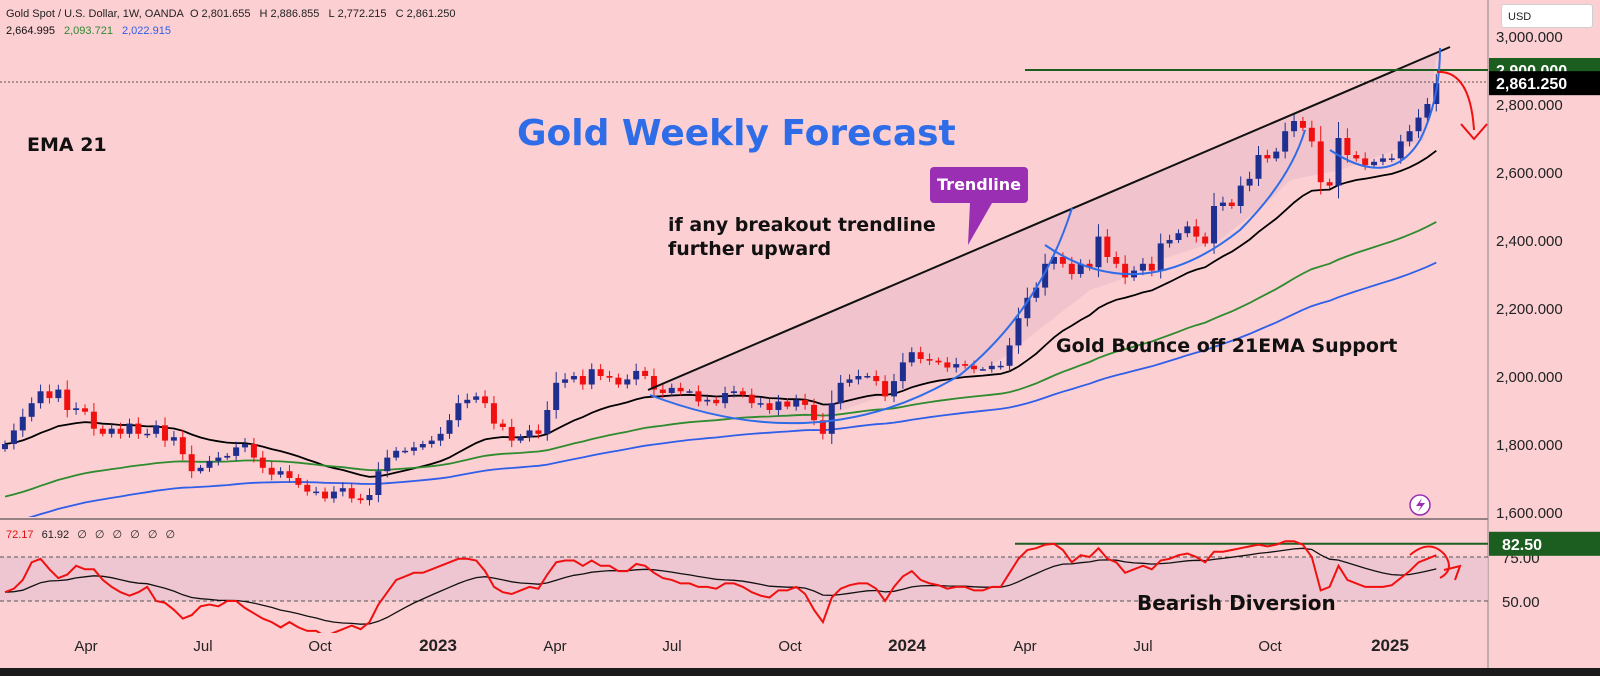 The height and width of the screenshot is (676, 1600). I want to click on time-axis-label: Jul, so click(1142, 646).